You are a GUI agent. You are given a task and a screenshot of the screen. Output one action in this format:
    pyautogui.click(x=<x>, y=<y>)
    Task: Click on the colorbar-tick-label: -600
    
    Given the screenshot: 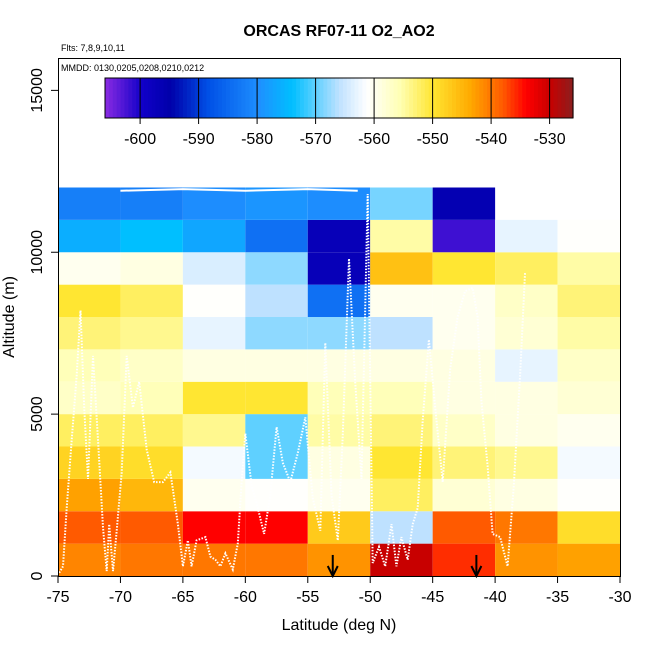 What is the action you would take?
    pyautogui.click(x=140, y=139)
    